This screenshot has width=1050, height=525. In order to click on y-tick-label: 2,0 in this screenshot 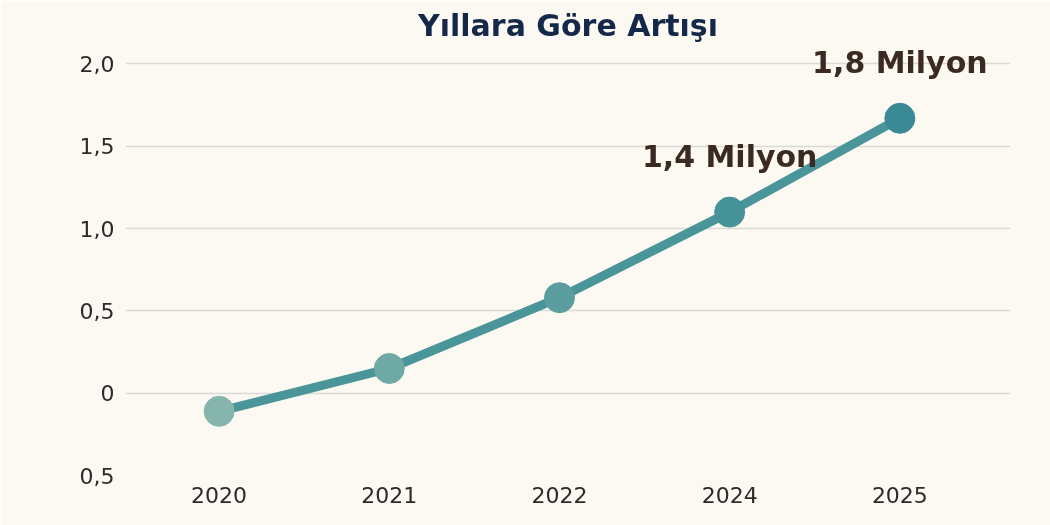, I will do `click(97, 64)`.